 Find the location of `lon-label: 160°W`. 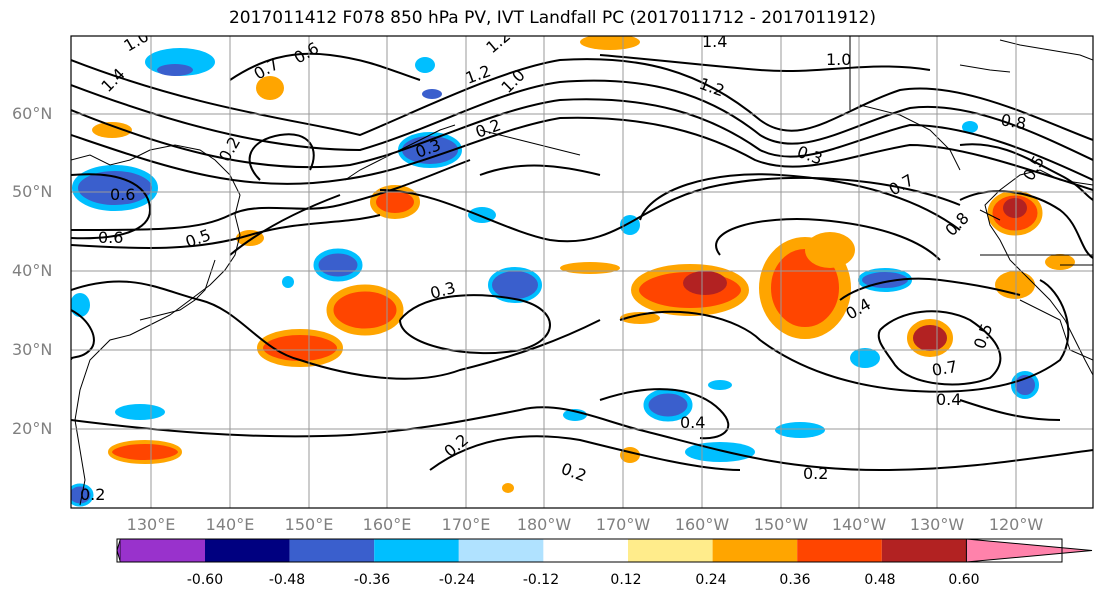

lon-label: 160°W is located at coordinates (702, 524).